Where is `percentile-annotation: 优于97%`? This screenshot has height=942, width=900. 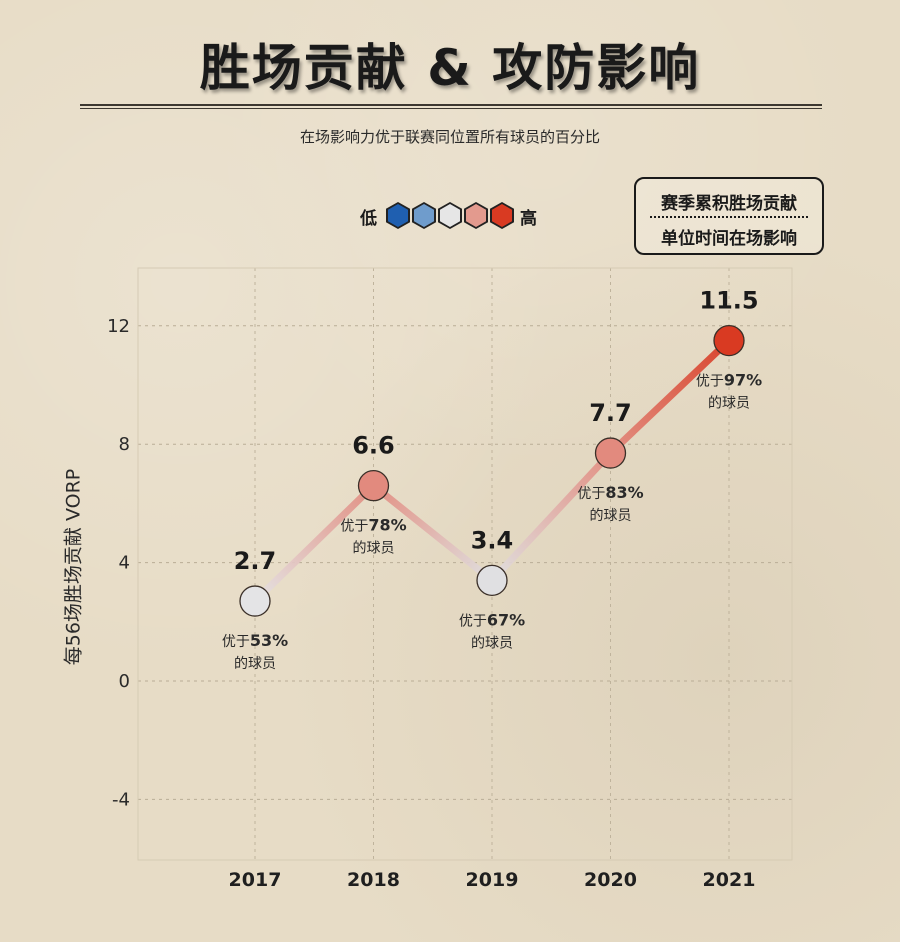 percentile-annotation: 优于97% is located at coordinates (729, 380).